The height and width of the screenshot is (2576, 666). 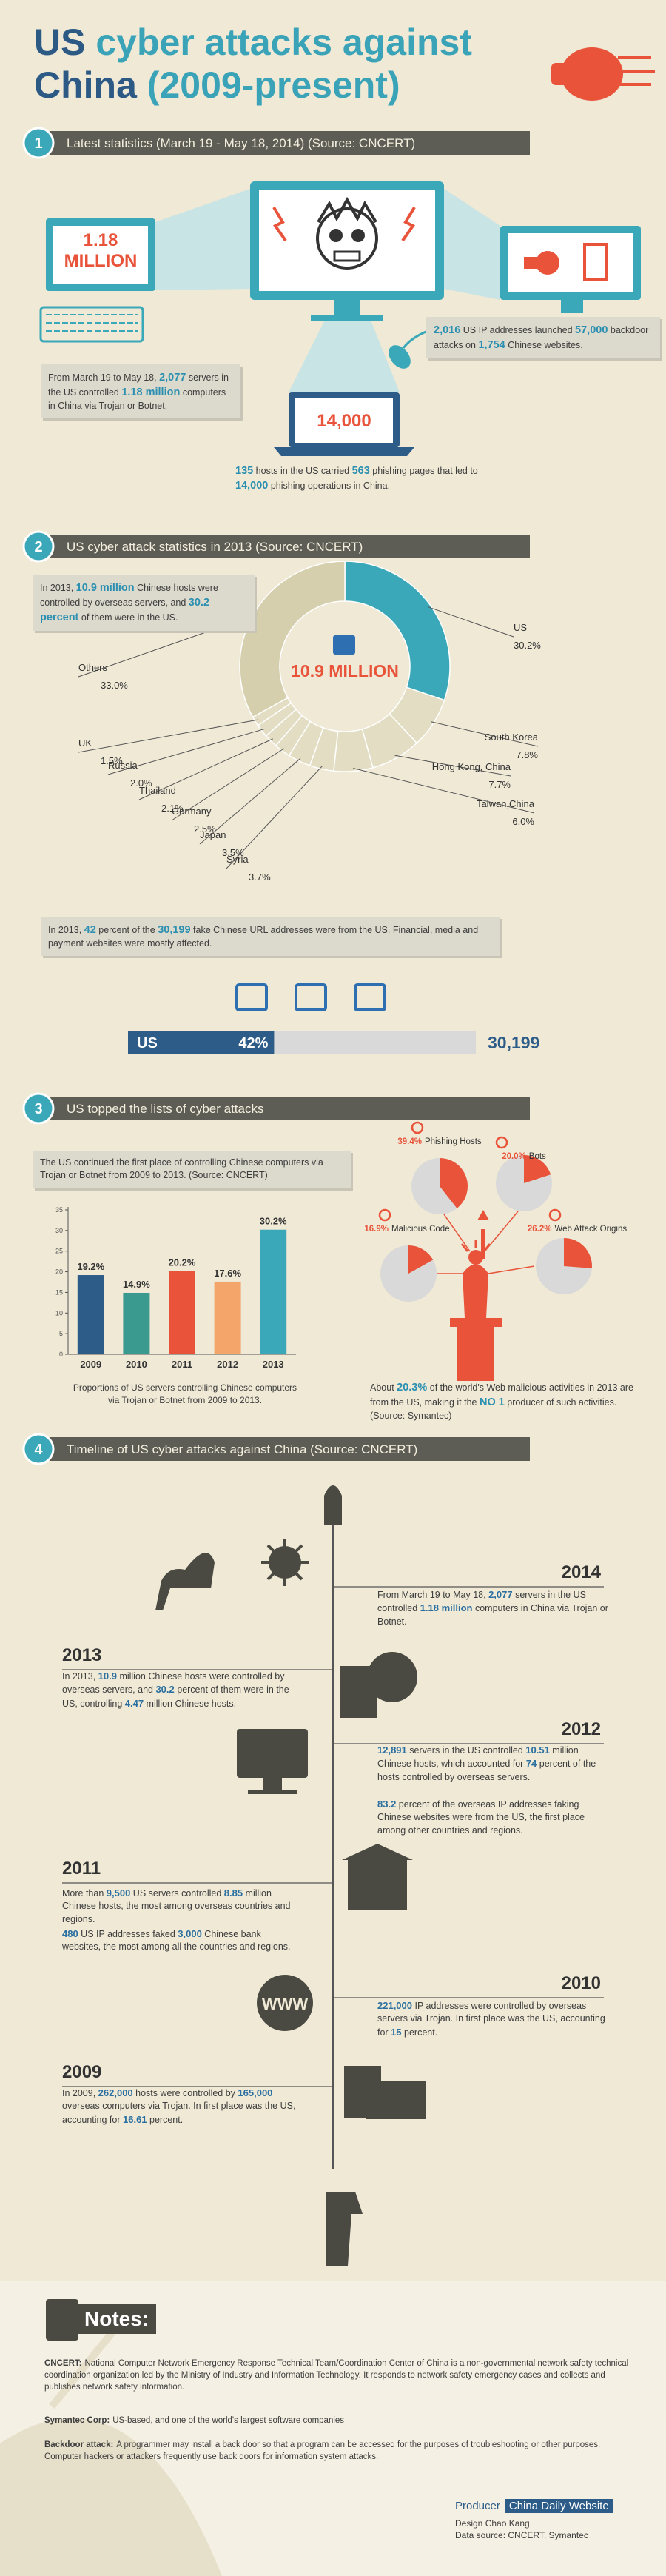 What do you see at coordinates (137, 399) in the screenshot?
I see `text-run: computers in China via Trojan or Botnet.` at bounding box center [137, 399].